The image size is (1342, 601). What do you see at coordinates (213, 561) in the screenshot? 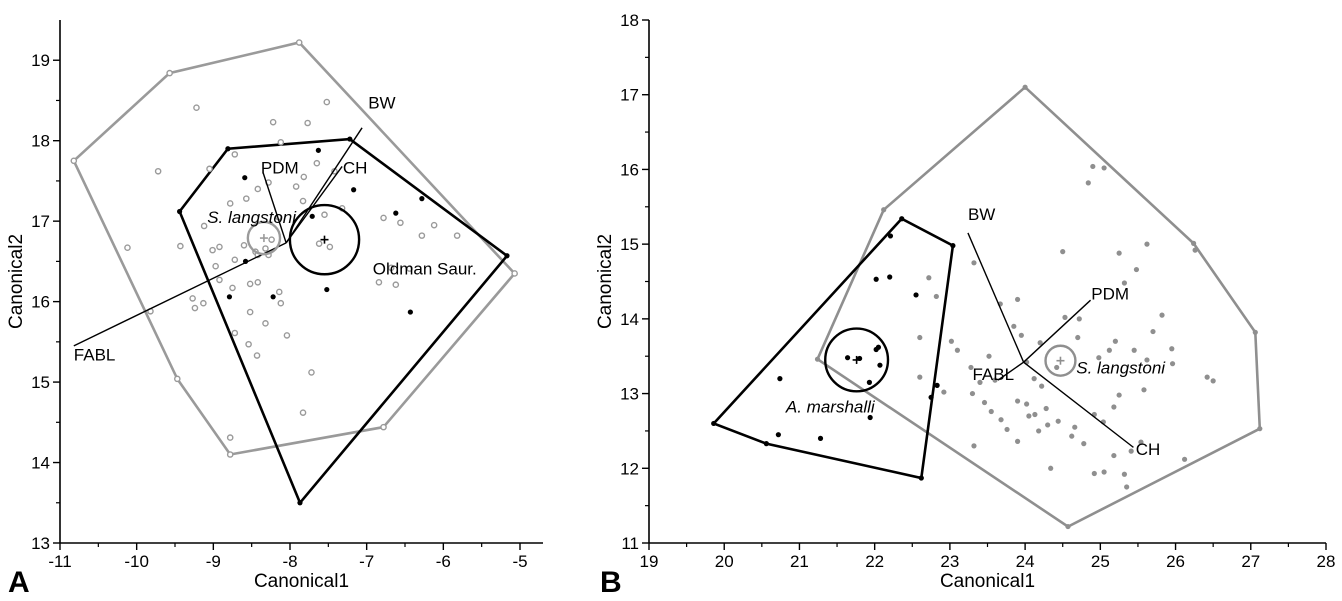
I see `x-tick-label: -9` at bounding box center [213, 561].